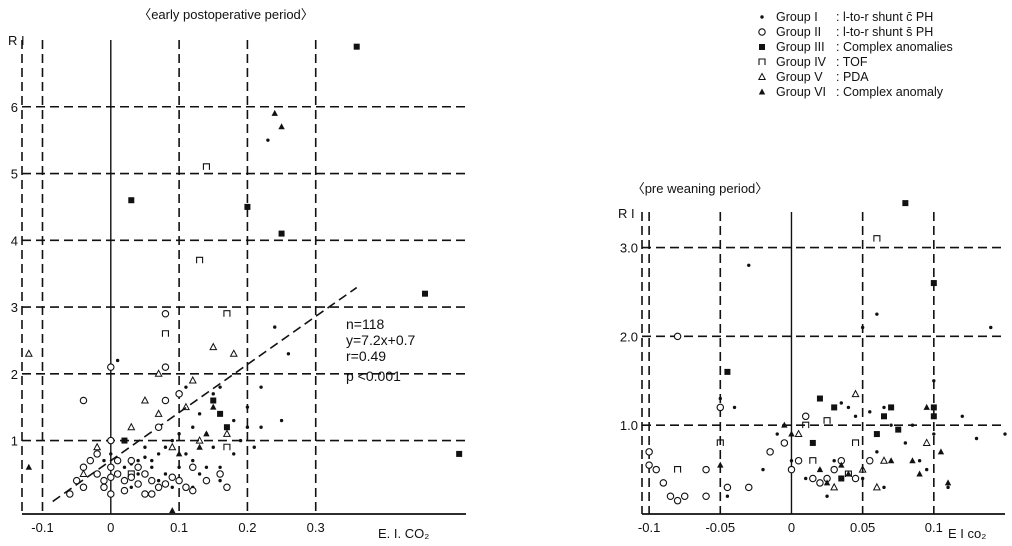 This screenshot has height=546, width=1012. I want to click on x-tick-label: 0, so click(791, 527).